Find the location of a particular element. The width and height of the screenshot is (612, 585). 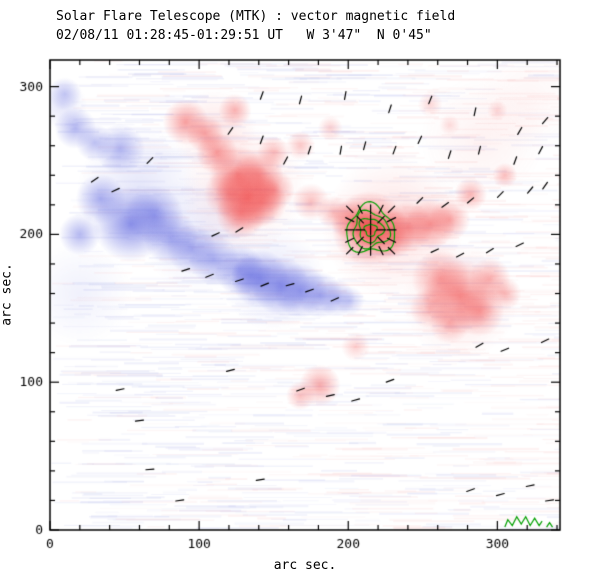

x-axis-label: arc sec. is located at coordinates (305, 565).